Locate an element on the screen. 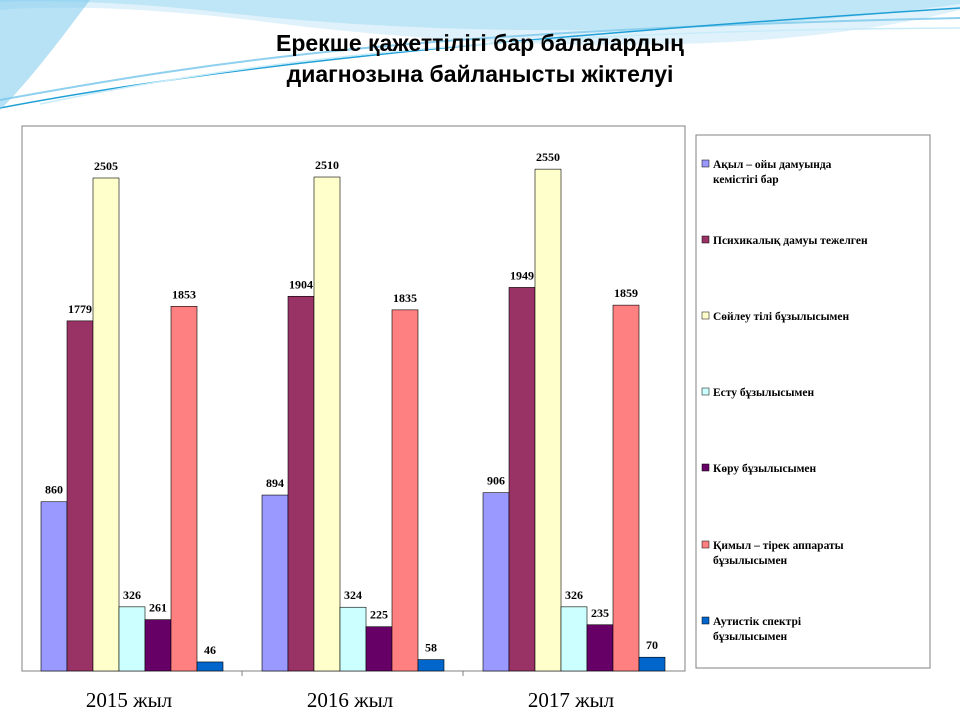 The image size is (960, 720). data-label: 1835 is located at coordinates (405, 298).